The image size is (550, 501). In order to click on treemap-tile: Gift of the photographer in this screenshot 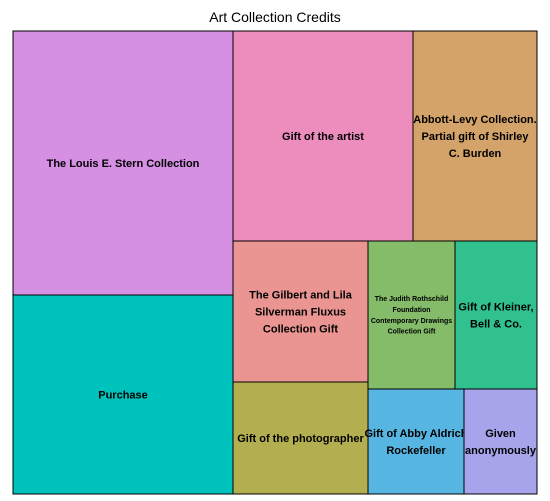, I will do `click(300, 438)`.